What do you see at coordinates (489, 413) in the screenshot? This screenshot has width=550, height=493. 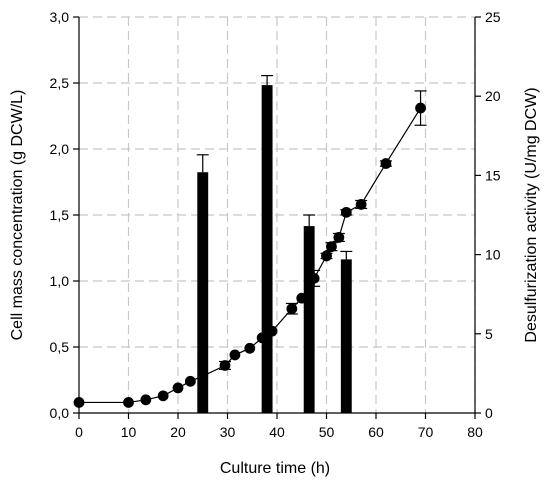 I see `y-right-tick-label: 0` at bounding box center [489, 413].